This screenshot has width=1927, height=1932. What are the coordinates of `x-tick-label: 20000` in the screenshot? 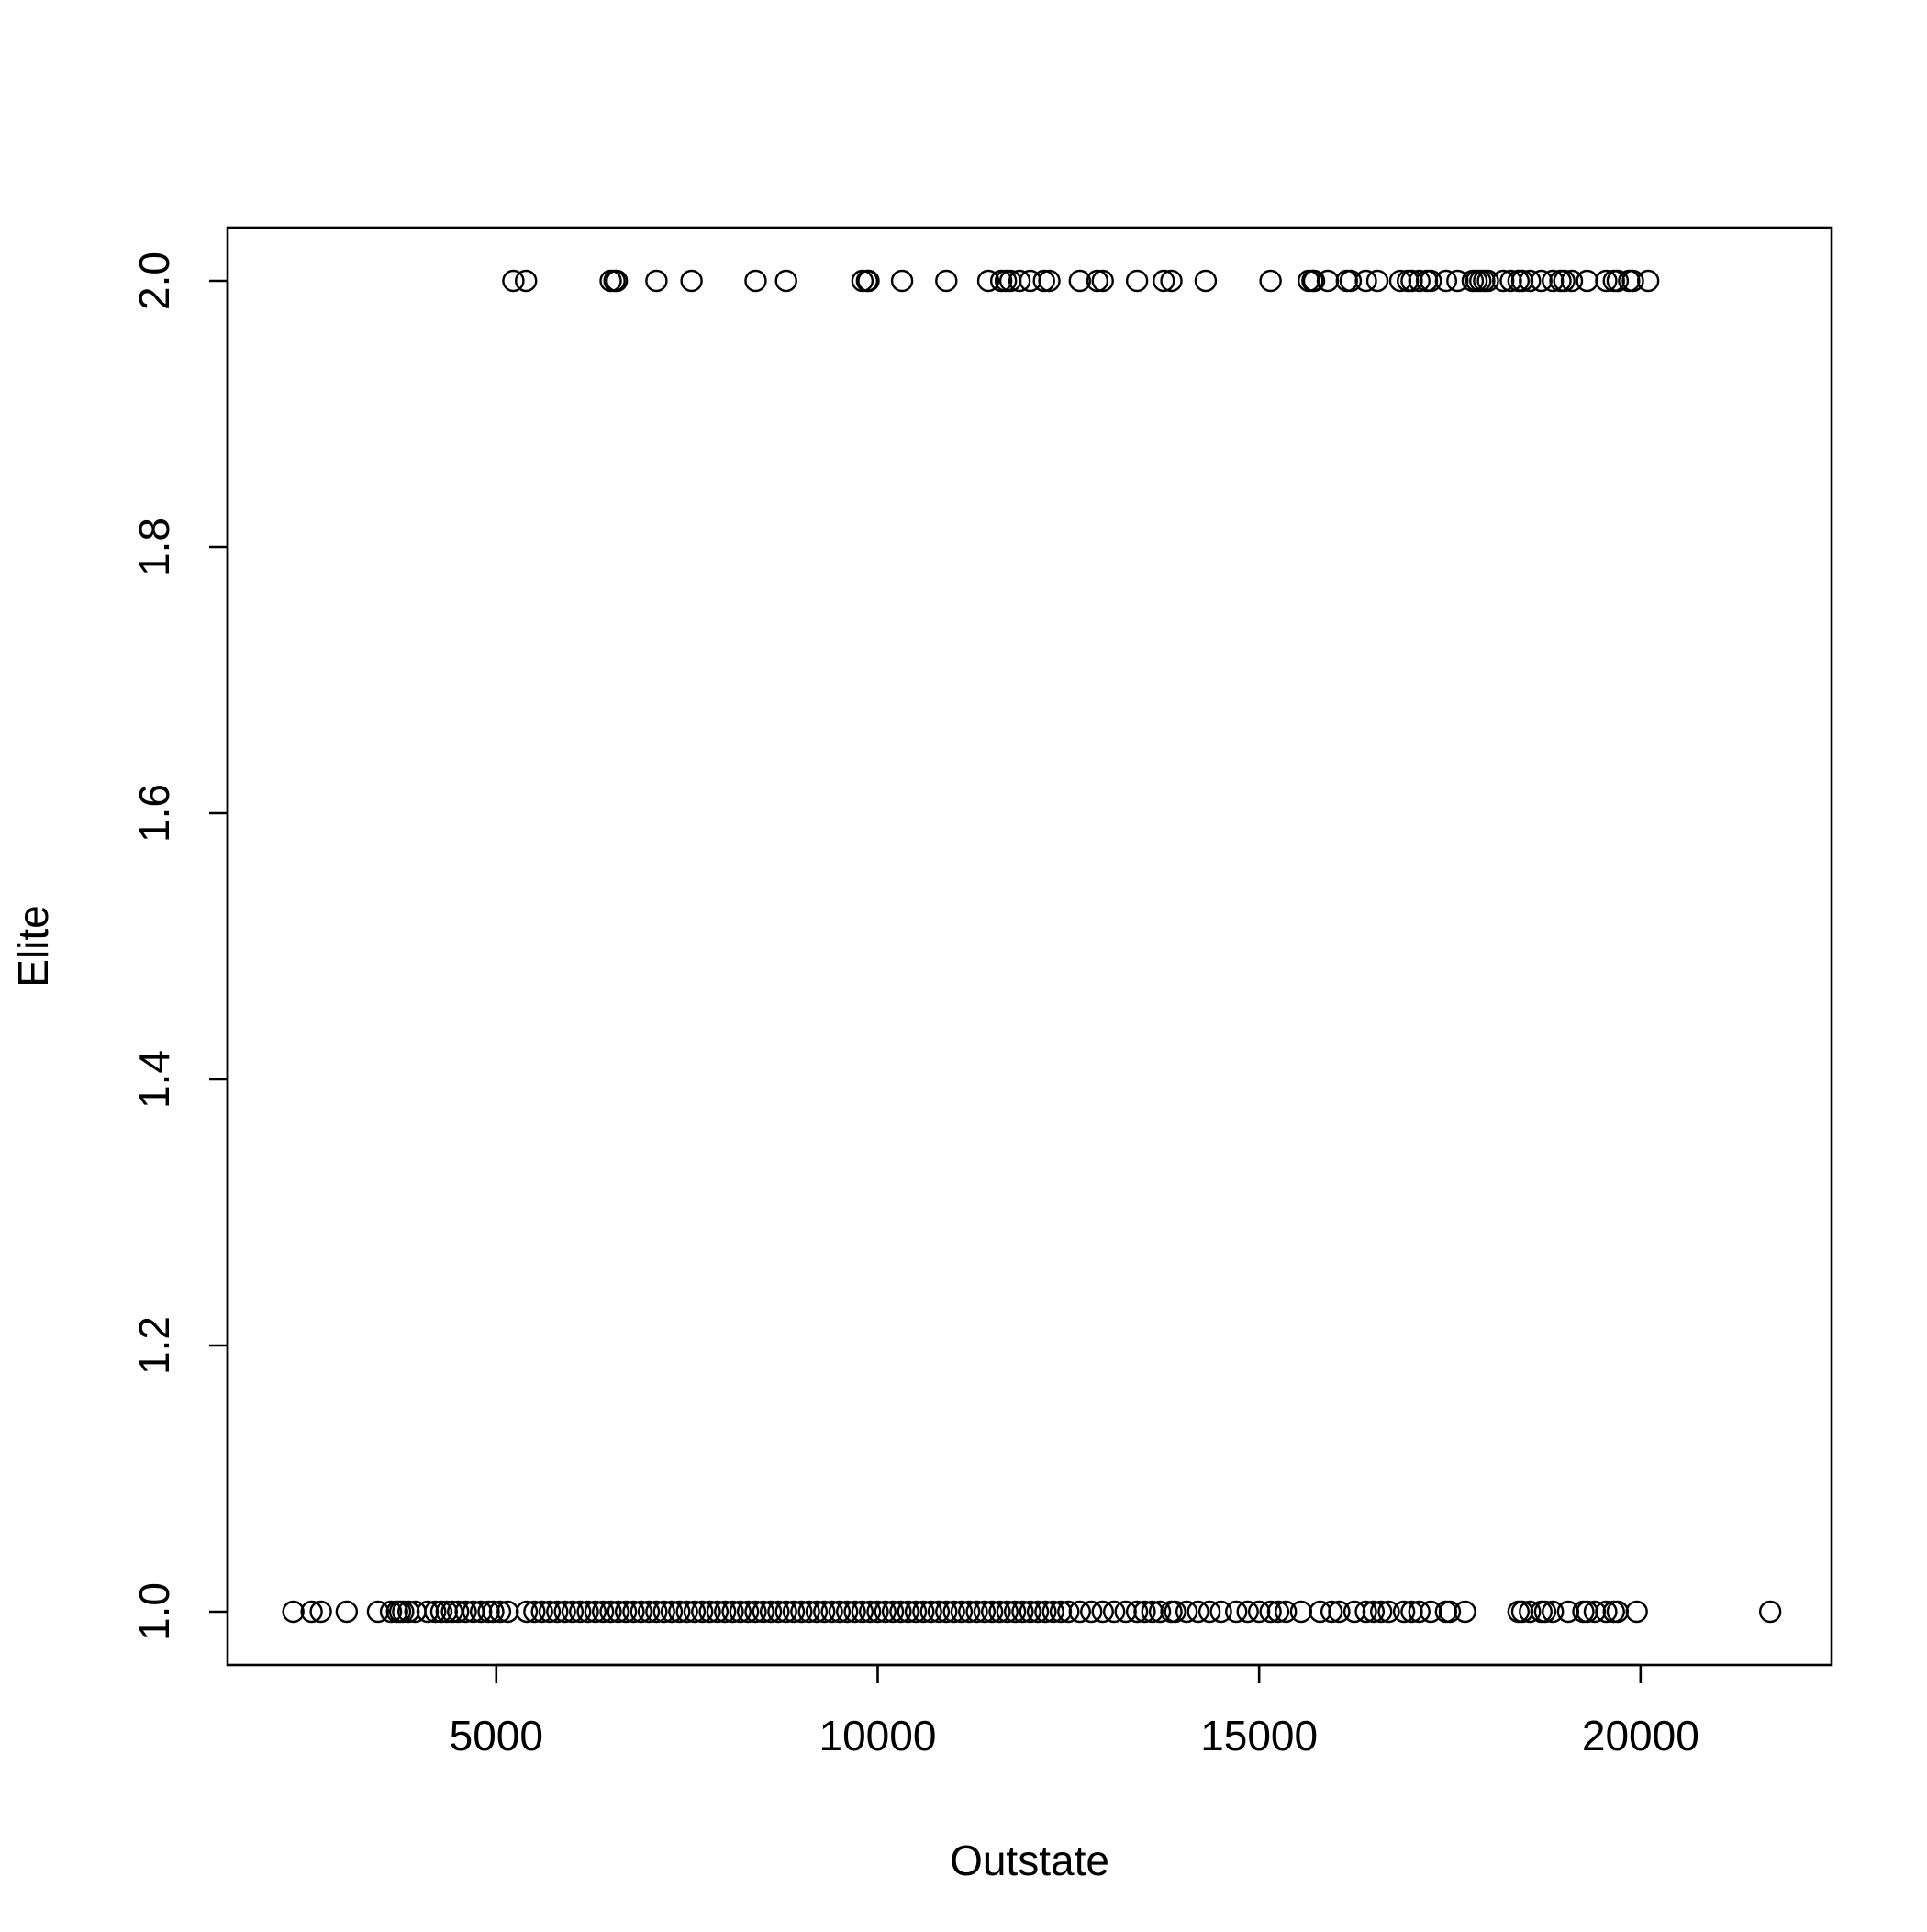 It's located at (1640, 1735).